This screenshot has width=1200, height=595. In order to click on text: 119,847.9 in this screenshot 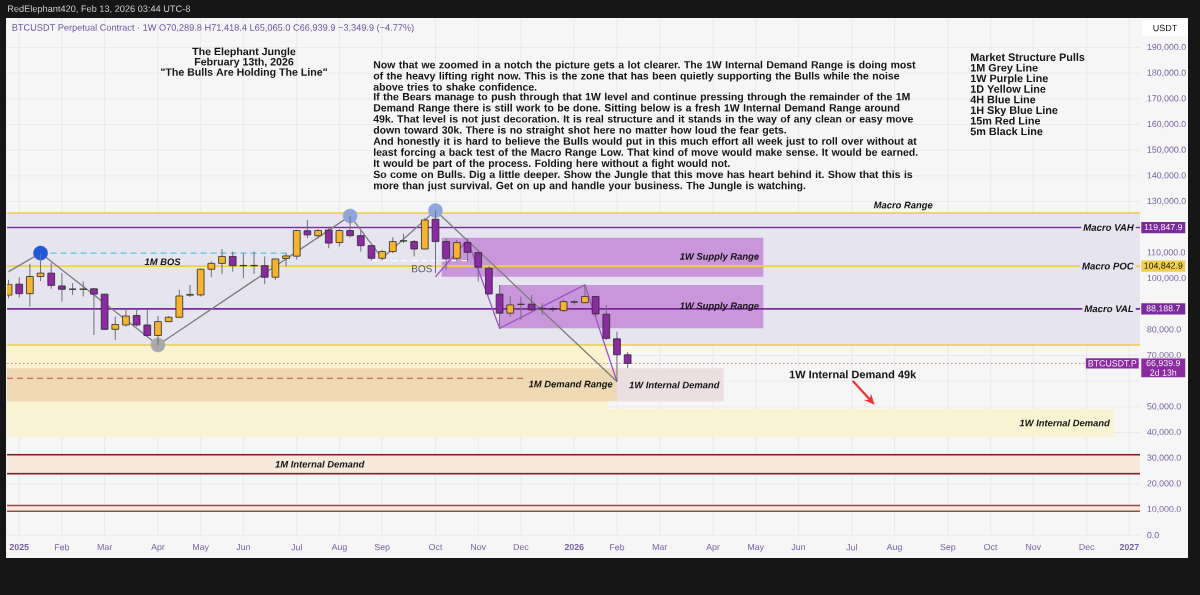, I will do `click(1163, 227)`.